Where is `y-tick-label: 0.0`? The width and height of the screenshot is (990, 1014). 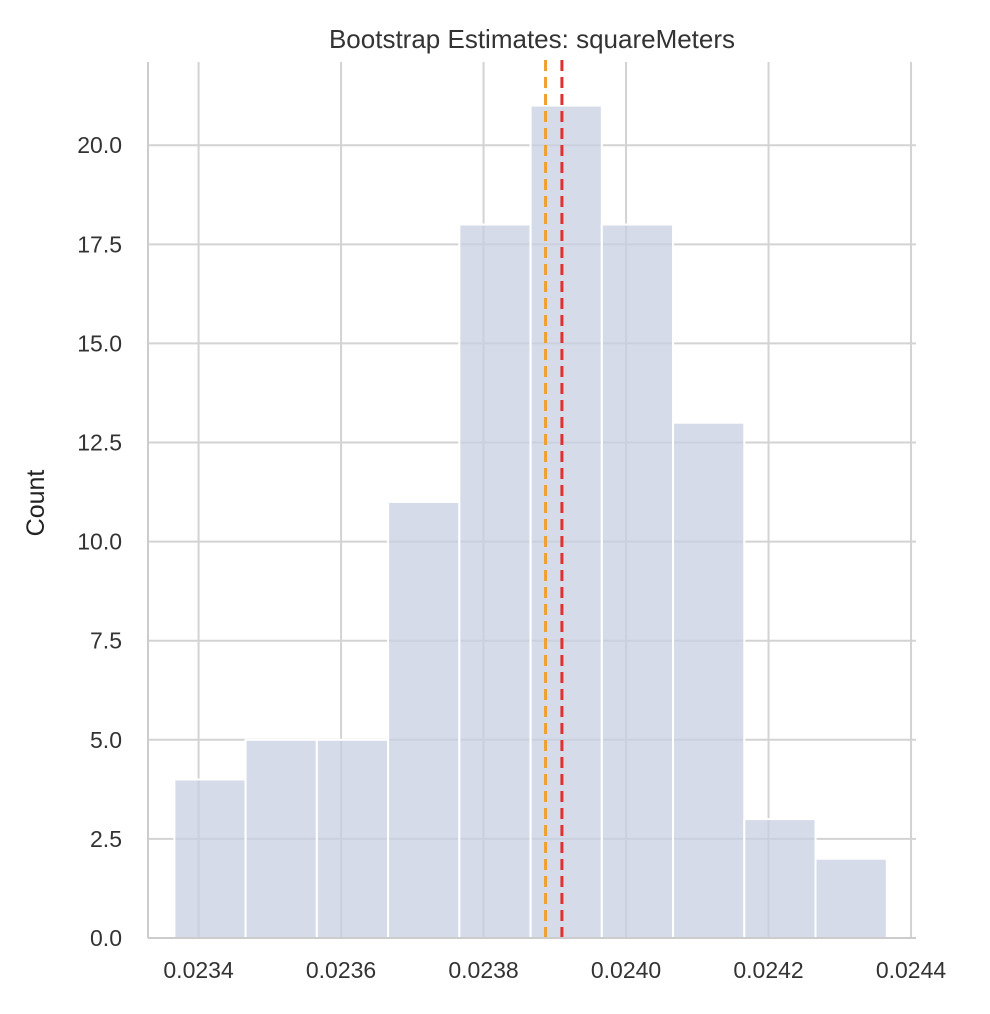
y-tick-label: 0.0 is located at coordinates (106, 938).